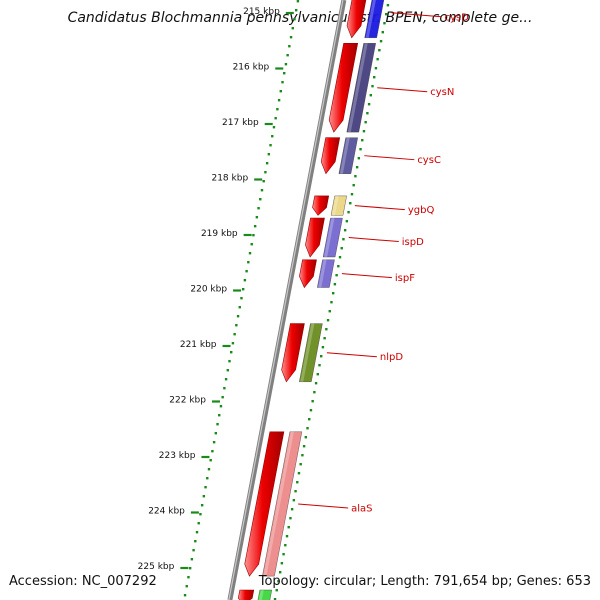 Image resolution: width=600 pixels, height=600 pixels. Describe the element at coordinates (456, 17) in the screenshot. I see `gene-label-cysD: cysD` at that location.